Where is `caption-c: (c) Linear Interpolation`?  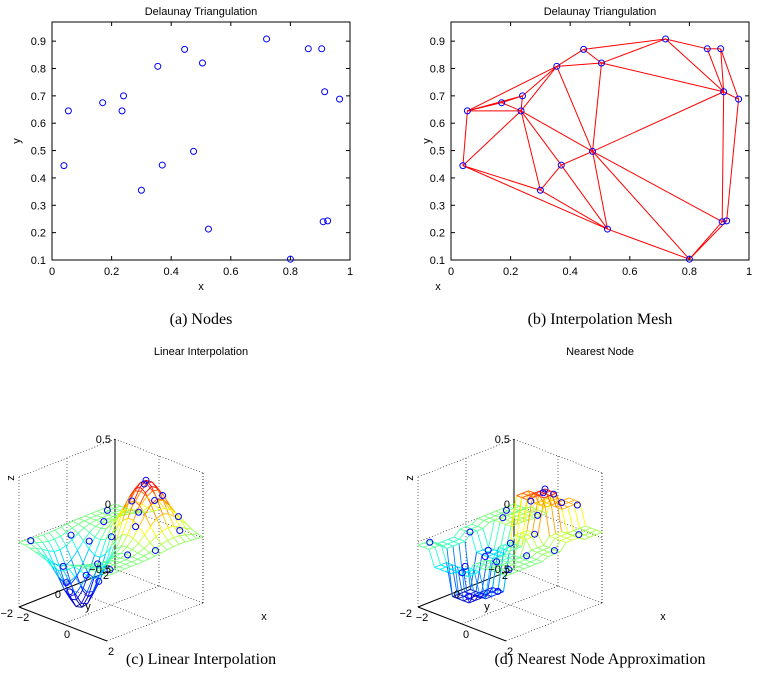
caption-c: (c) Linear Interpolation is located at coordinates (201, 659).